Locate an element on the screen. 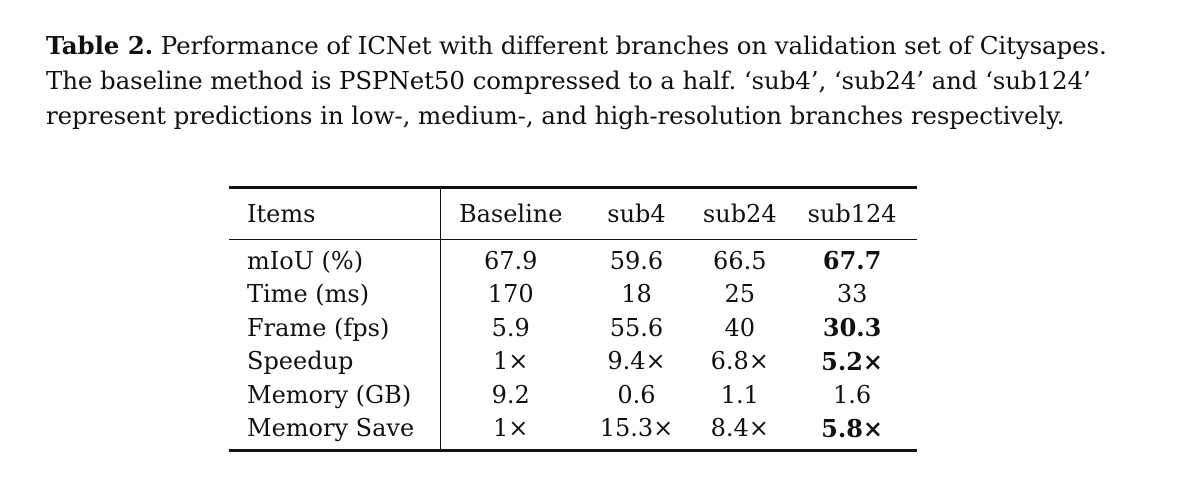 The image size is (1185, 487). row-label: Memory Save is located at coordinates (335, 431).